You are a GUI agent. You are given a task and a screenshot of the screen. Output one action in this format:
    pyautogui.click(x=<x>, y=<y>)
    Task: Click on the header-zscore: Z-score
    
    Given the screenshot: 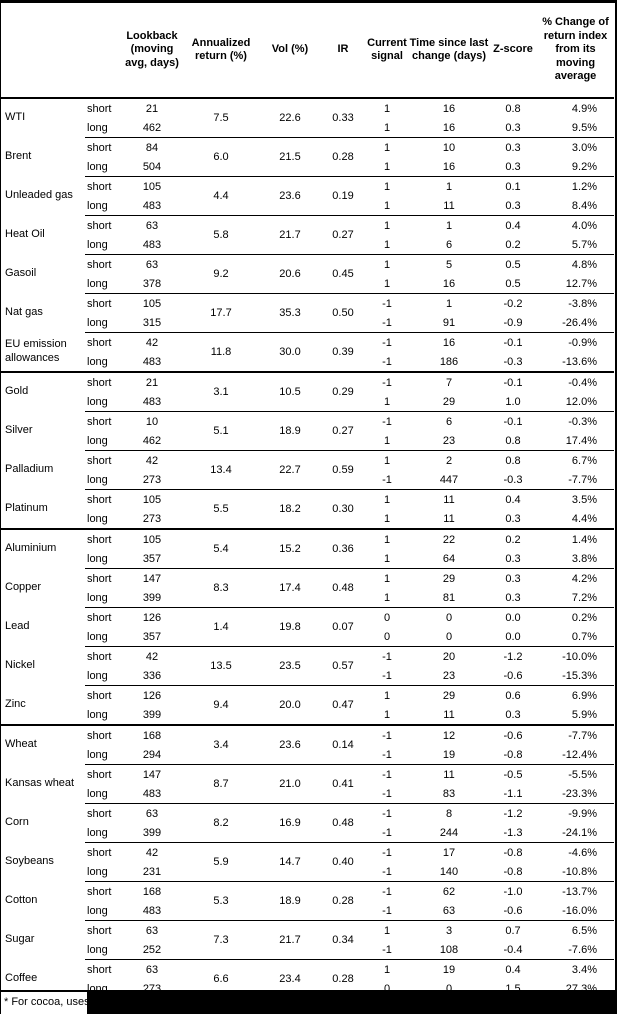 What is the action you would take?
    pyautogui.click(x=513, y=50)
    